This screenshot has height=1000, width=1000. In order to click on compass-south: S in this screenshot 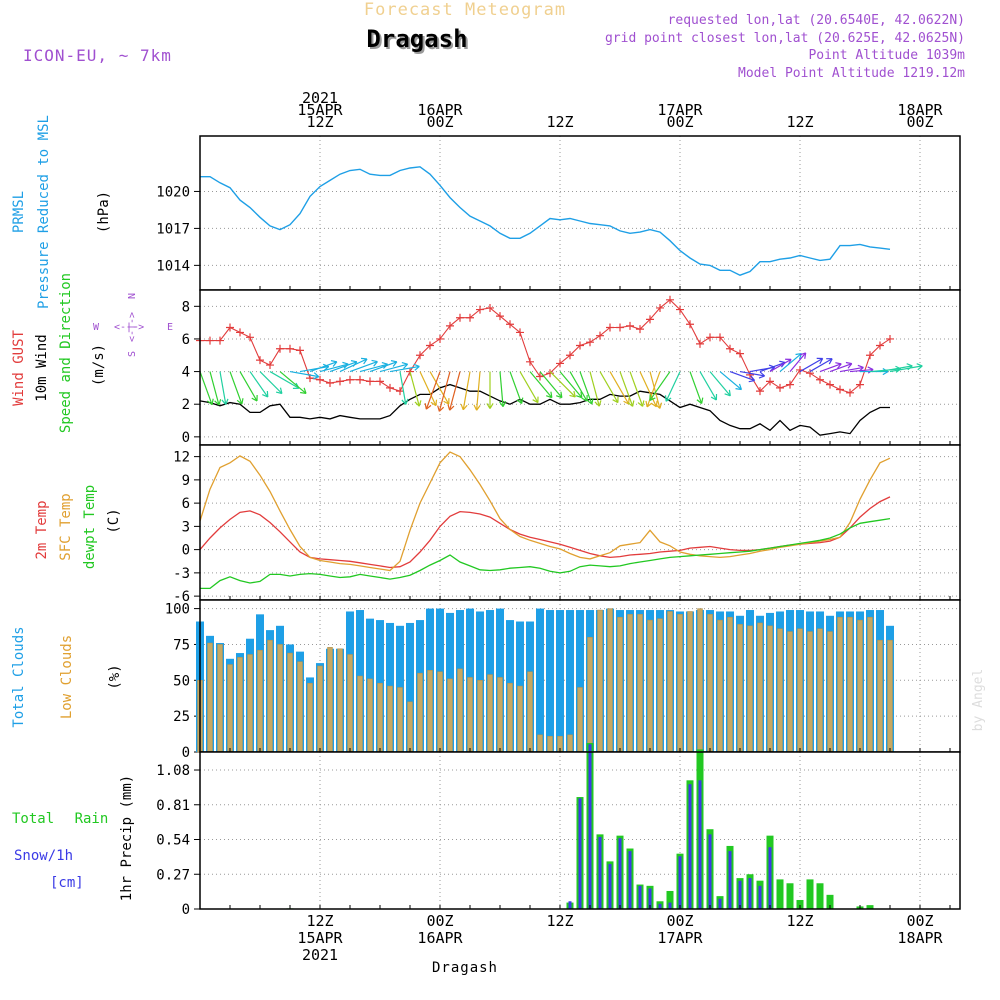, I will do `click(132, 354)`.